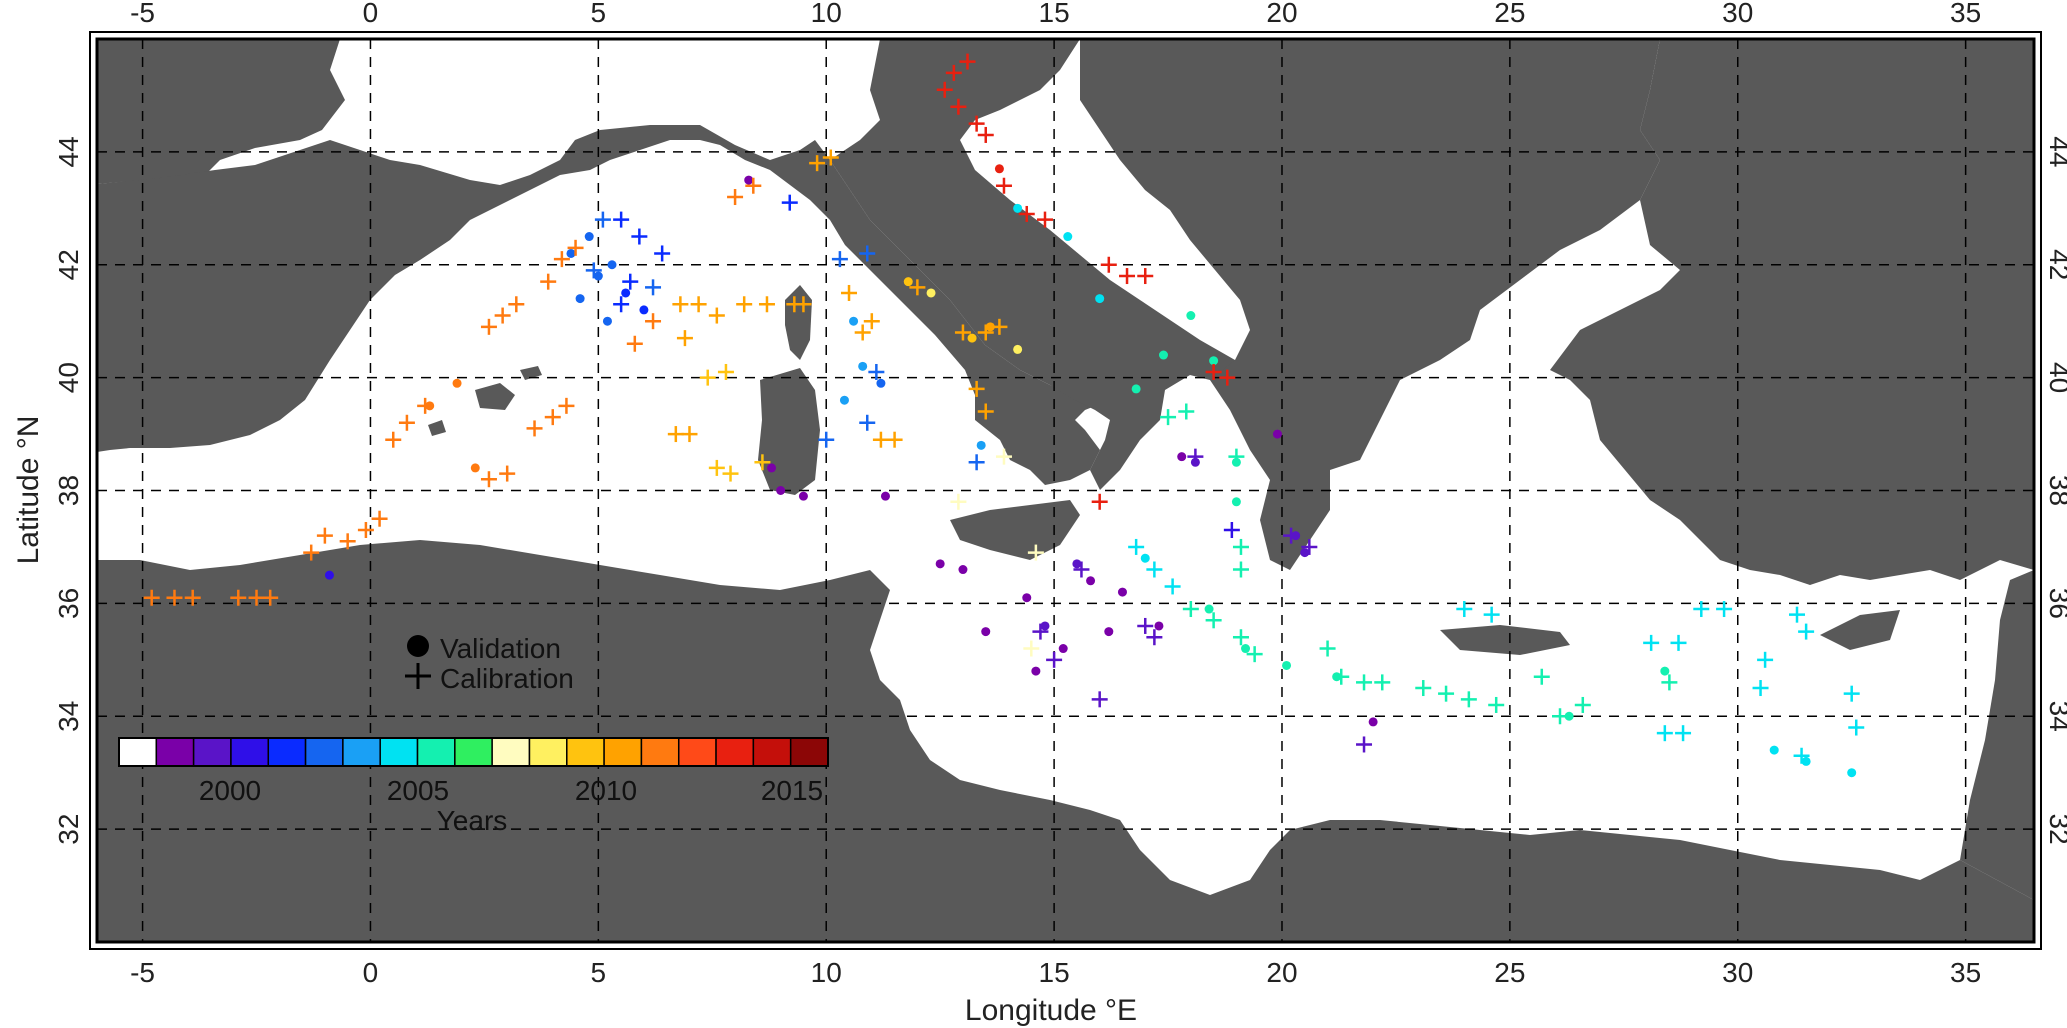 The width and height of the screenshot is (2067, 1028). Describe the element at coordinates (1965, 972) in the screenshot. I see `x-tick-label-bottom: 35` at that location.